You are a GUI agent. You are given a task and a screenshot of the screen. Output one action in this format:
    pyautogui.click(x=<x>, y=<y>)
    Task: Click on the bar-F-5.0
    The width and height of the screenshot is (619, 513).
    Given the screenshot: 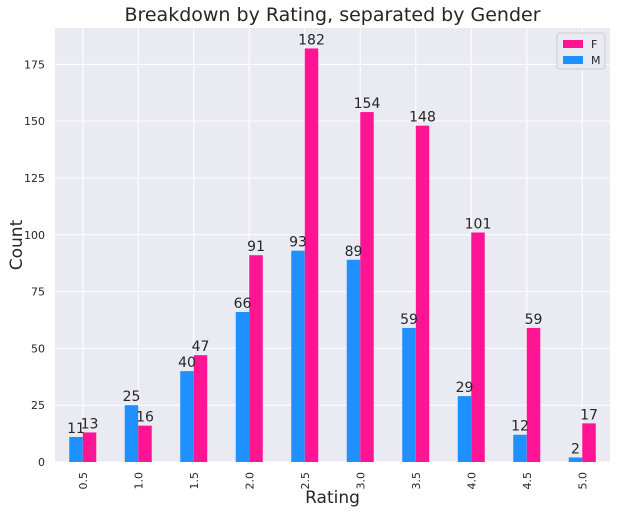 What is the action you would take?
    pyautogui.click(x=589, y=442)
    